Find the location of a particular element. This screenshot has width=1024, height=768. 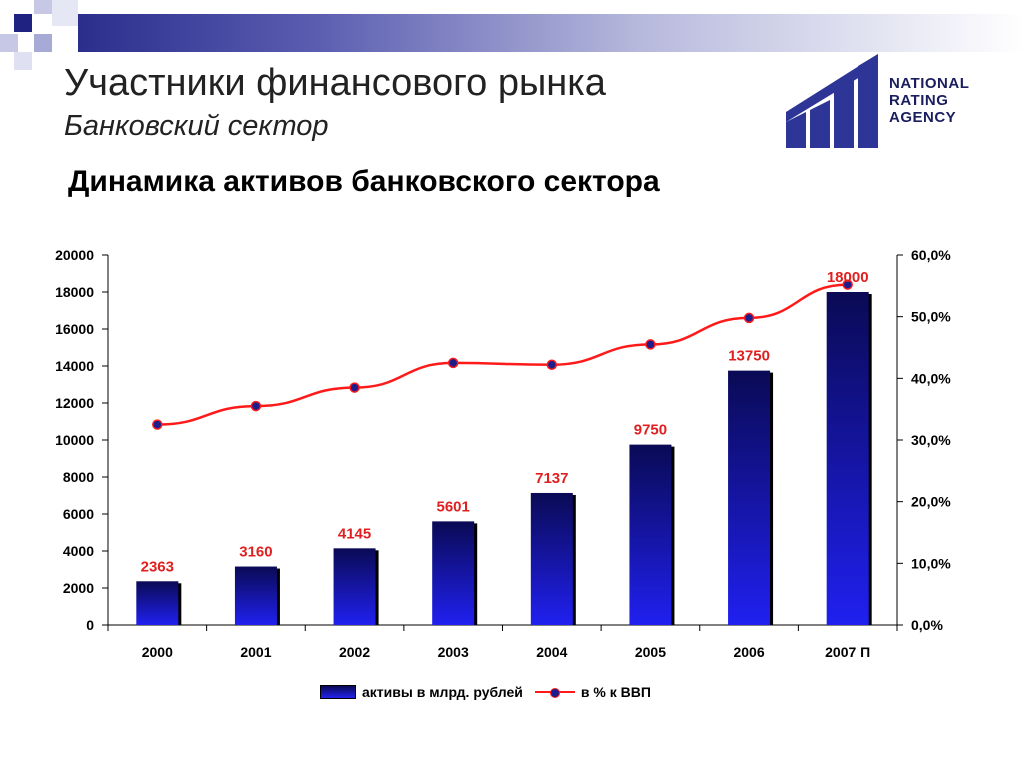

x-axis-tick-label: 2005 is located at coordinates (650, 652).